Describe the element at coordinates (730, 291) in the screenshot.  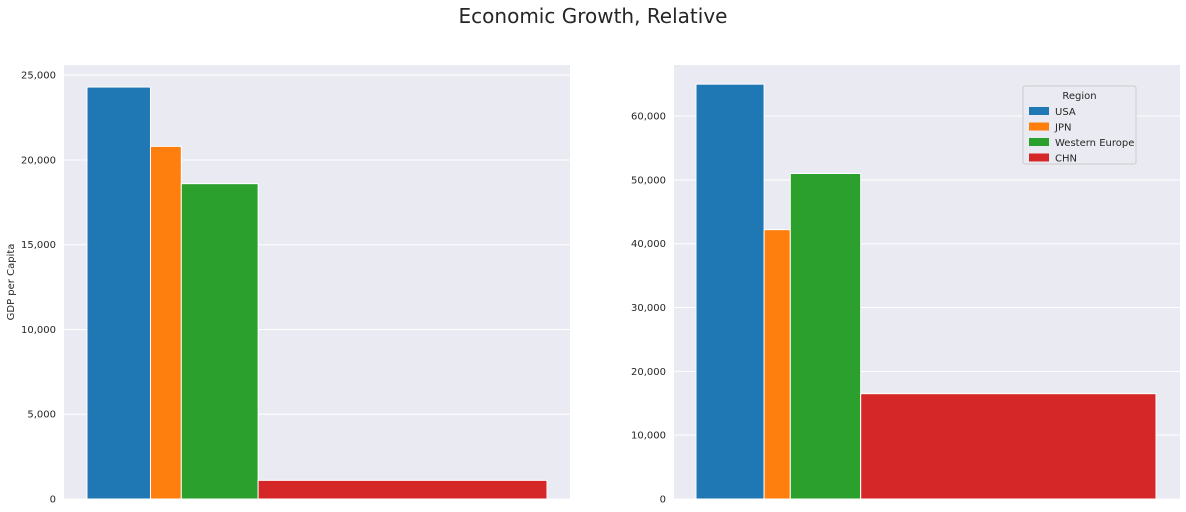
I see `right-bar-usa` at that location.